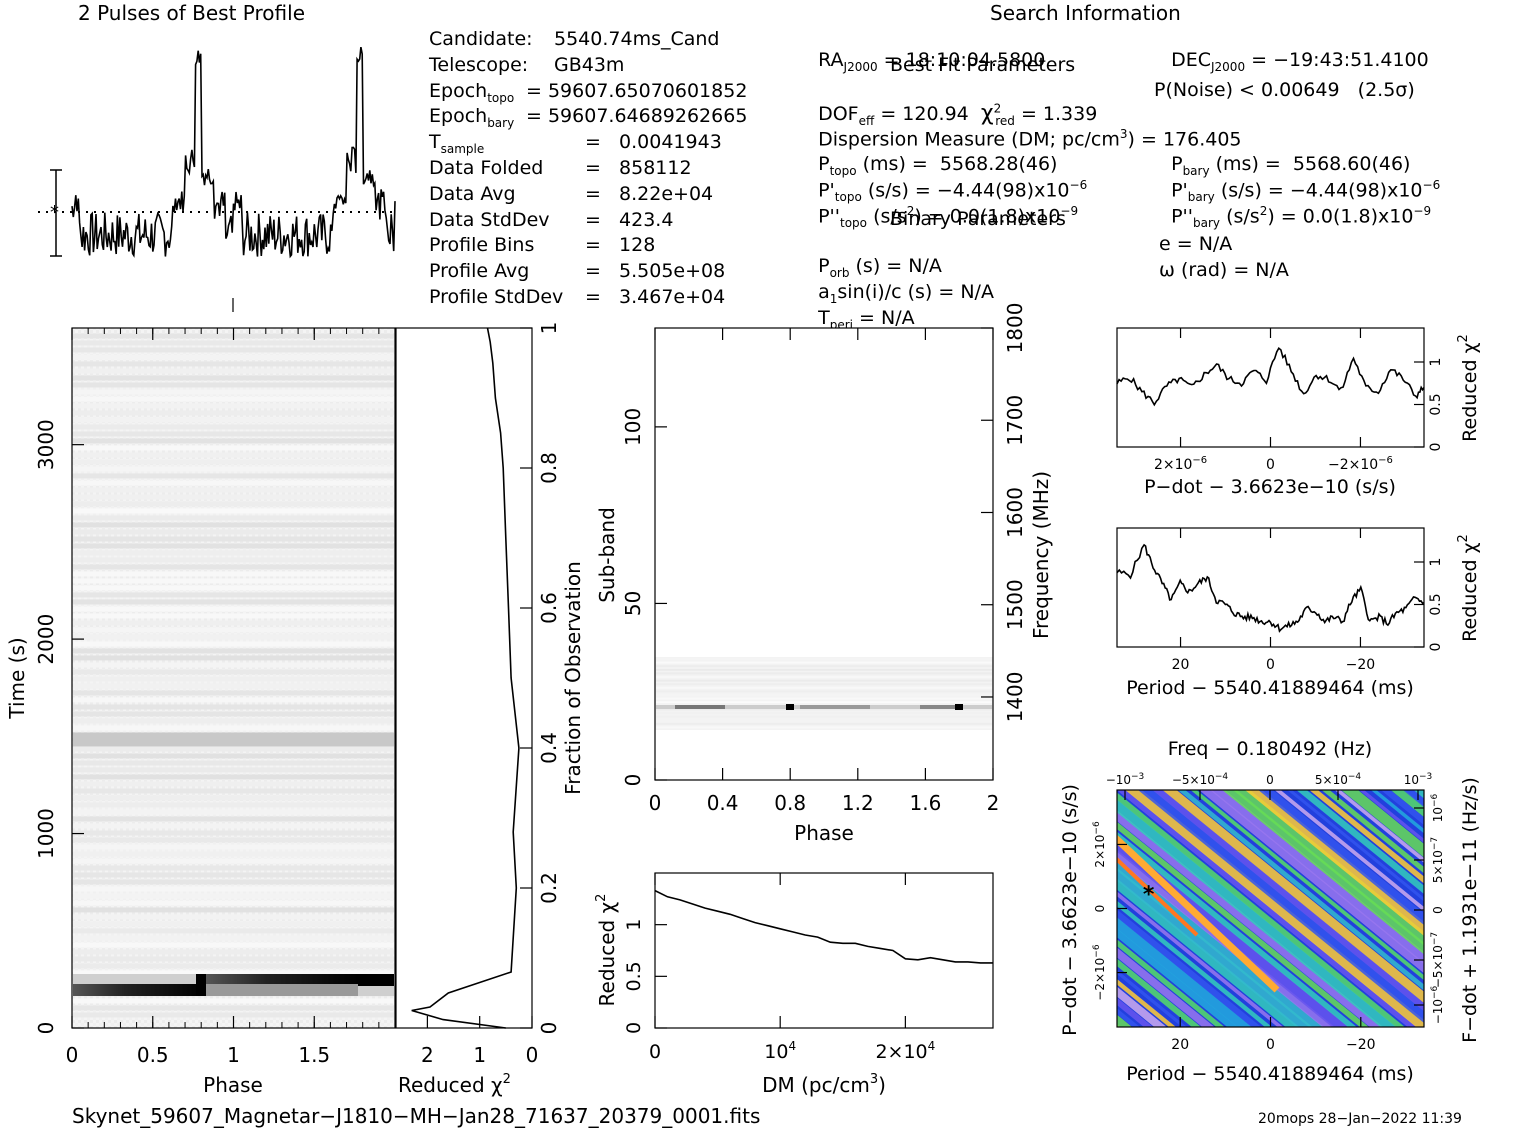 Image resolution: width=1517 pixels, height=1133 pixels. What do you see at coordinates (931, 154) in the screenshot?
I see `ptopo-line: Ptopo (ms) = 5568.28(46)` at bounding box center [931, 154].